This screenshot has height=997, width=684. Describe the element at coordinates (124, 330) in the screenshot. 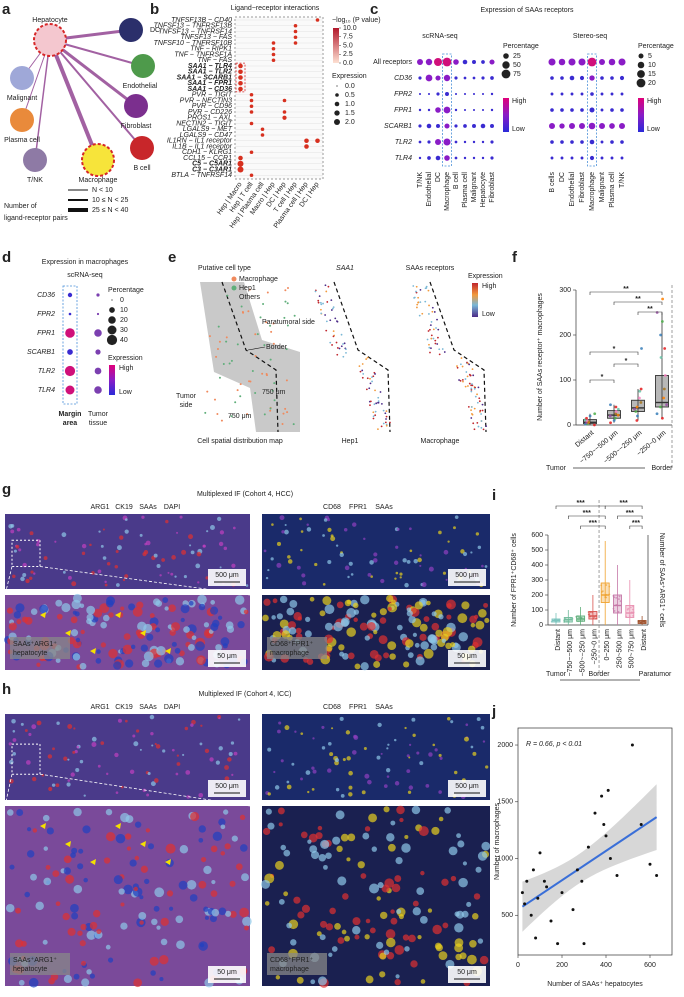

I see `size-legend-label: 30` at that location.